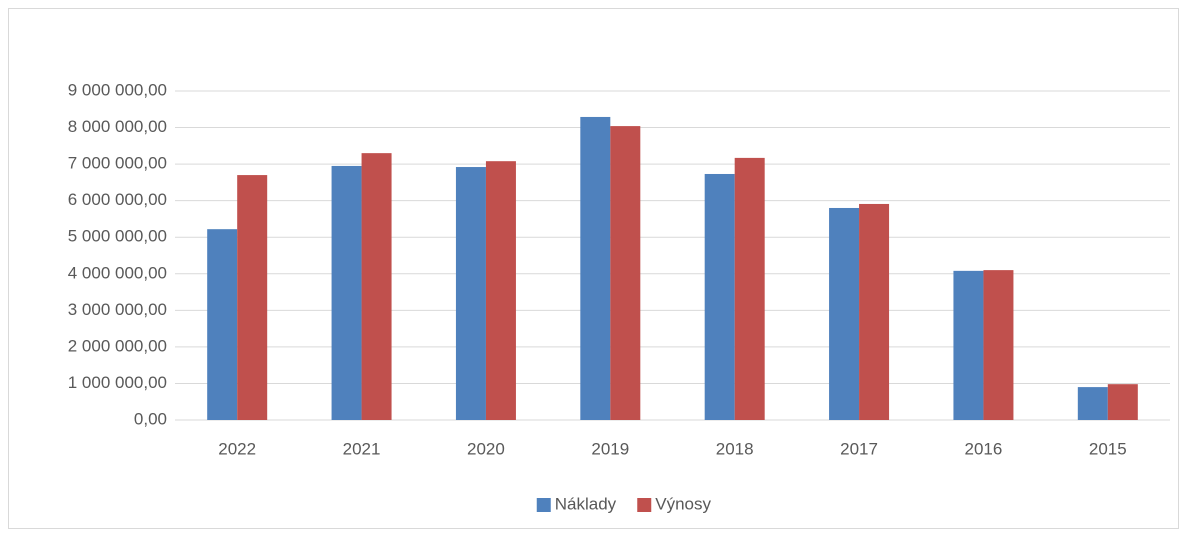  Describe the element at coordinates (150, 418) in the screenshot. I see `y-tick-label: 0,00` at that location.